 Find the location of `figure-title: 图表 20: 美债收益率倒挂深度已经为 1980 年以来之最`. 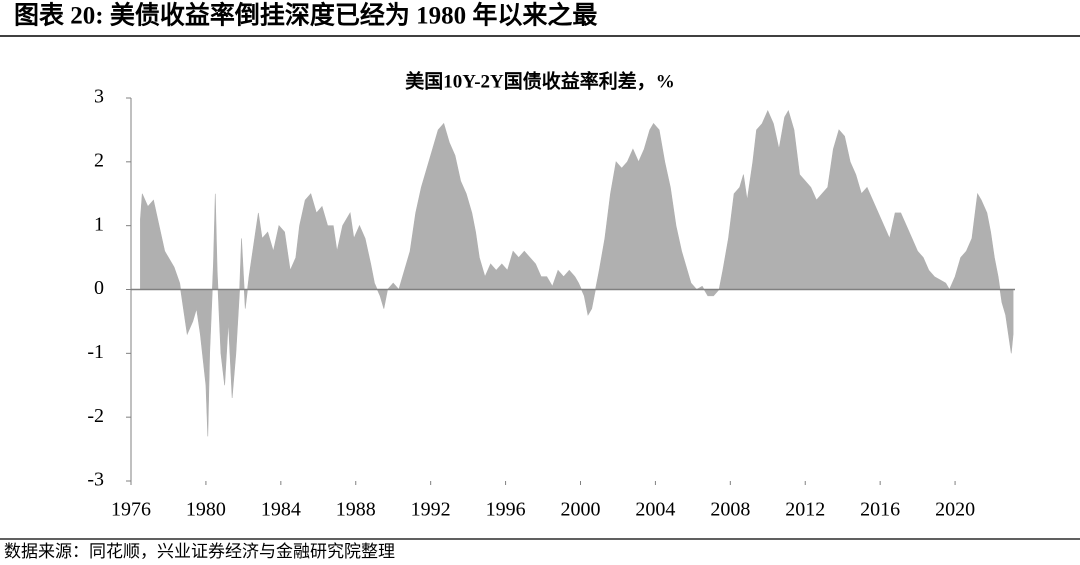

figure-title: 图表 20: 美债收益率倒挂深度已经为 1980 年以来之最 is located at coordinates (306, 15).